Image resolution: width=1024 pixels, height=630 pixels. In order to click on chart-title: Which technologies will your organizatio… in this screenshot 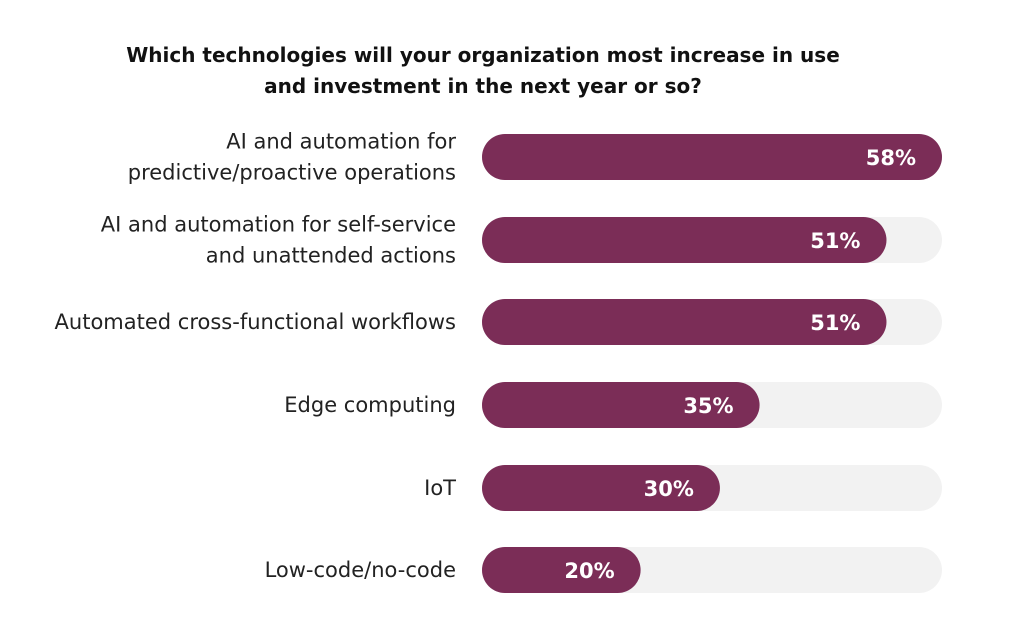, I will do `click(483, 71)`.